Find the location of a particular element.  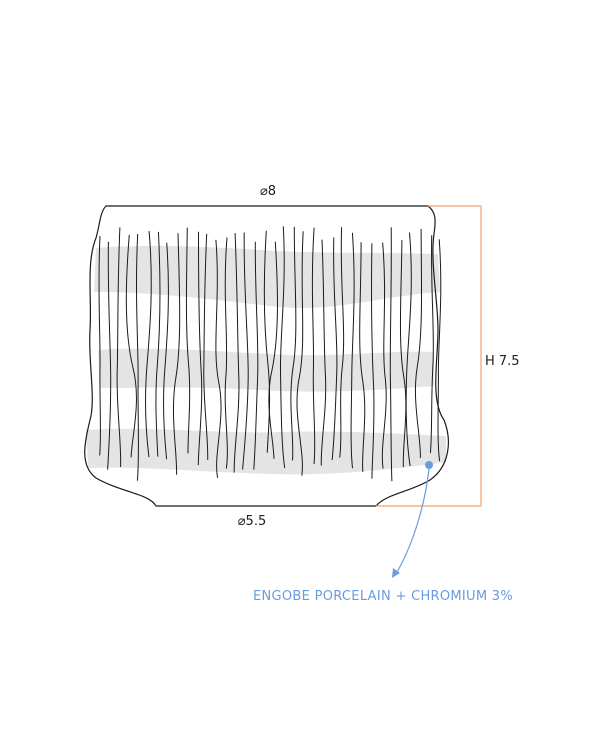

callout-leader-line is located at coordinates (412, 521).